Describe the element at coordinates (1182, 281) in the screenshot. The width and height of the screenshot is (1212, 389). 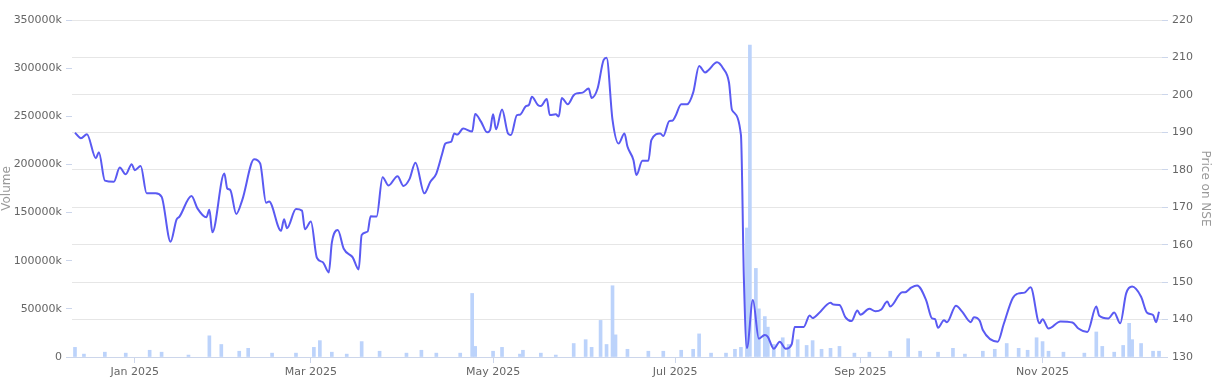
I see `y2-tick-label: 150` at that location.